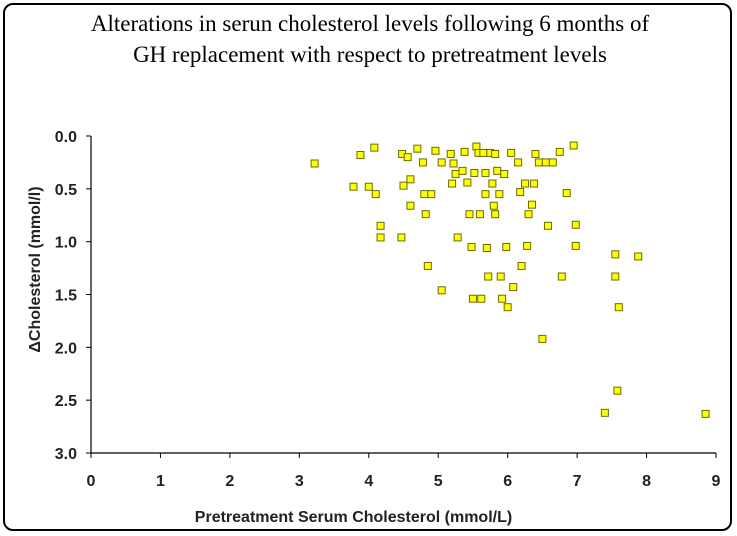  I want to click on x-tick-label: 9, so click(716, 481).